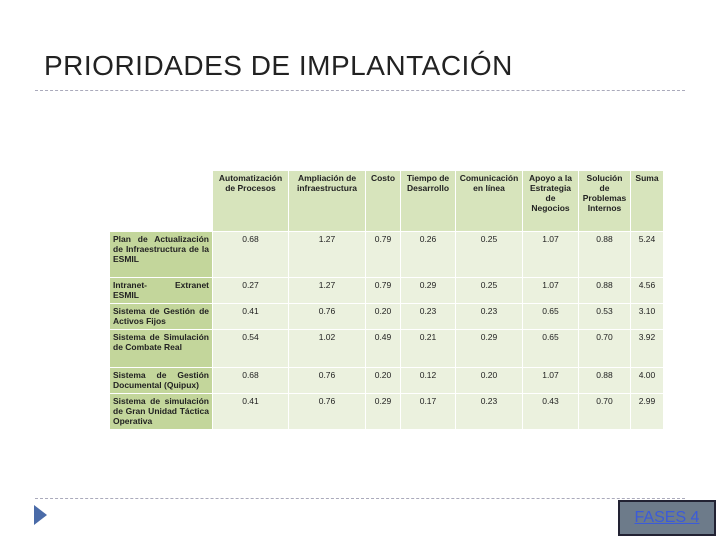 This screenshot has width=720, height=540. I want to click on column-header: Tiempo de Desarrollo, so click(428, 201).